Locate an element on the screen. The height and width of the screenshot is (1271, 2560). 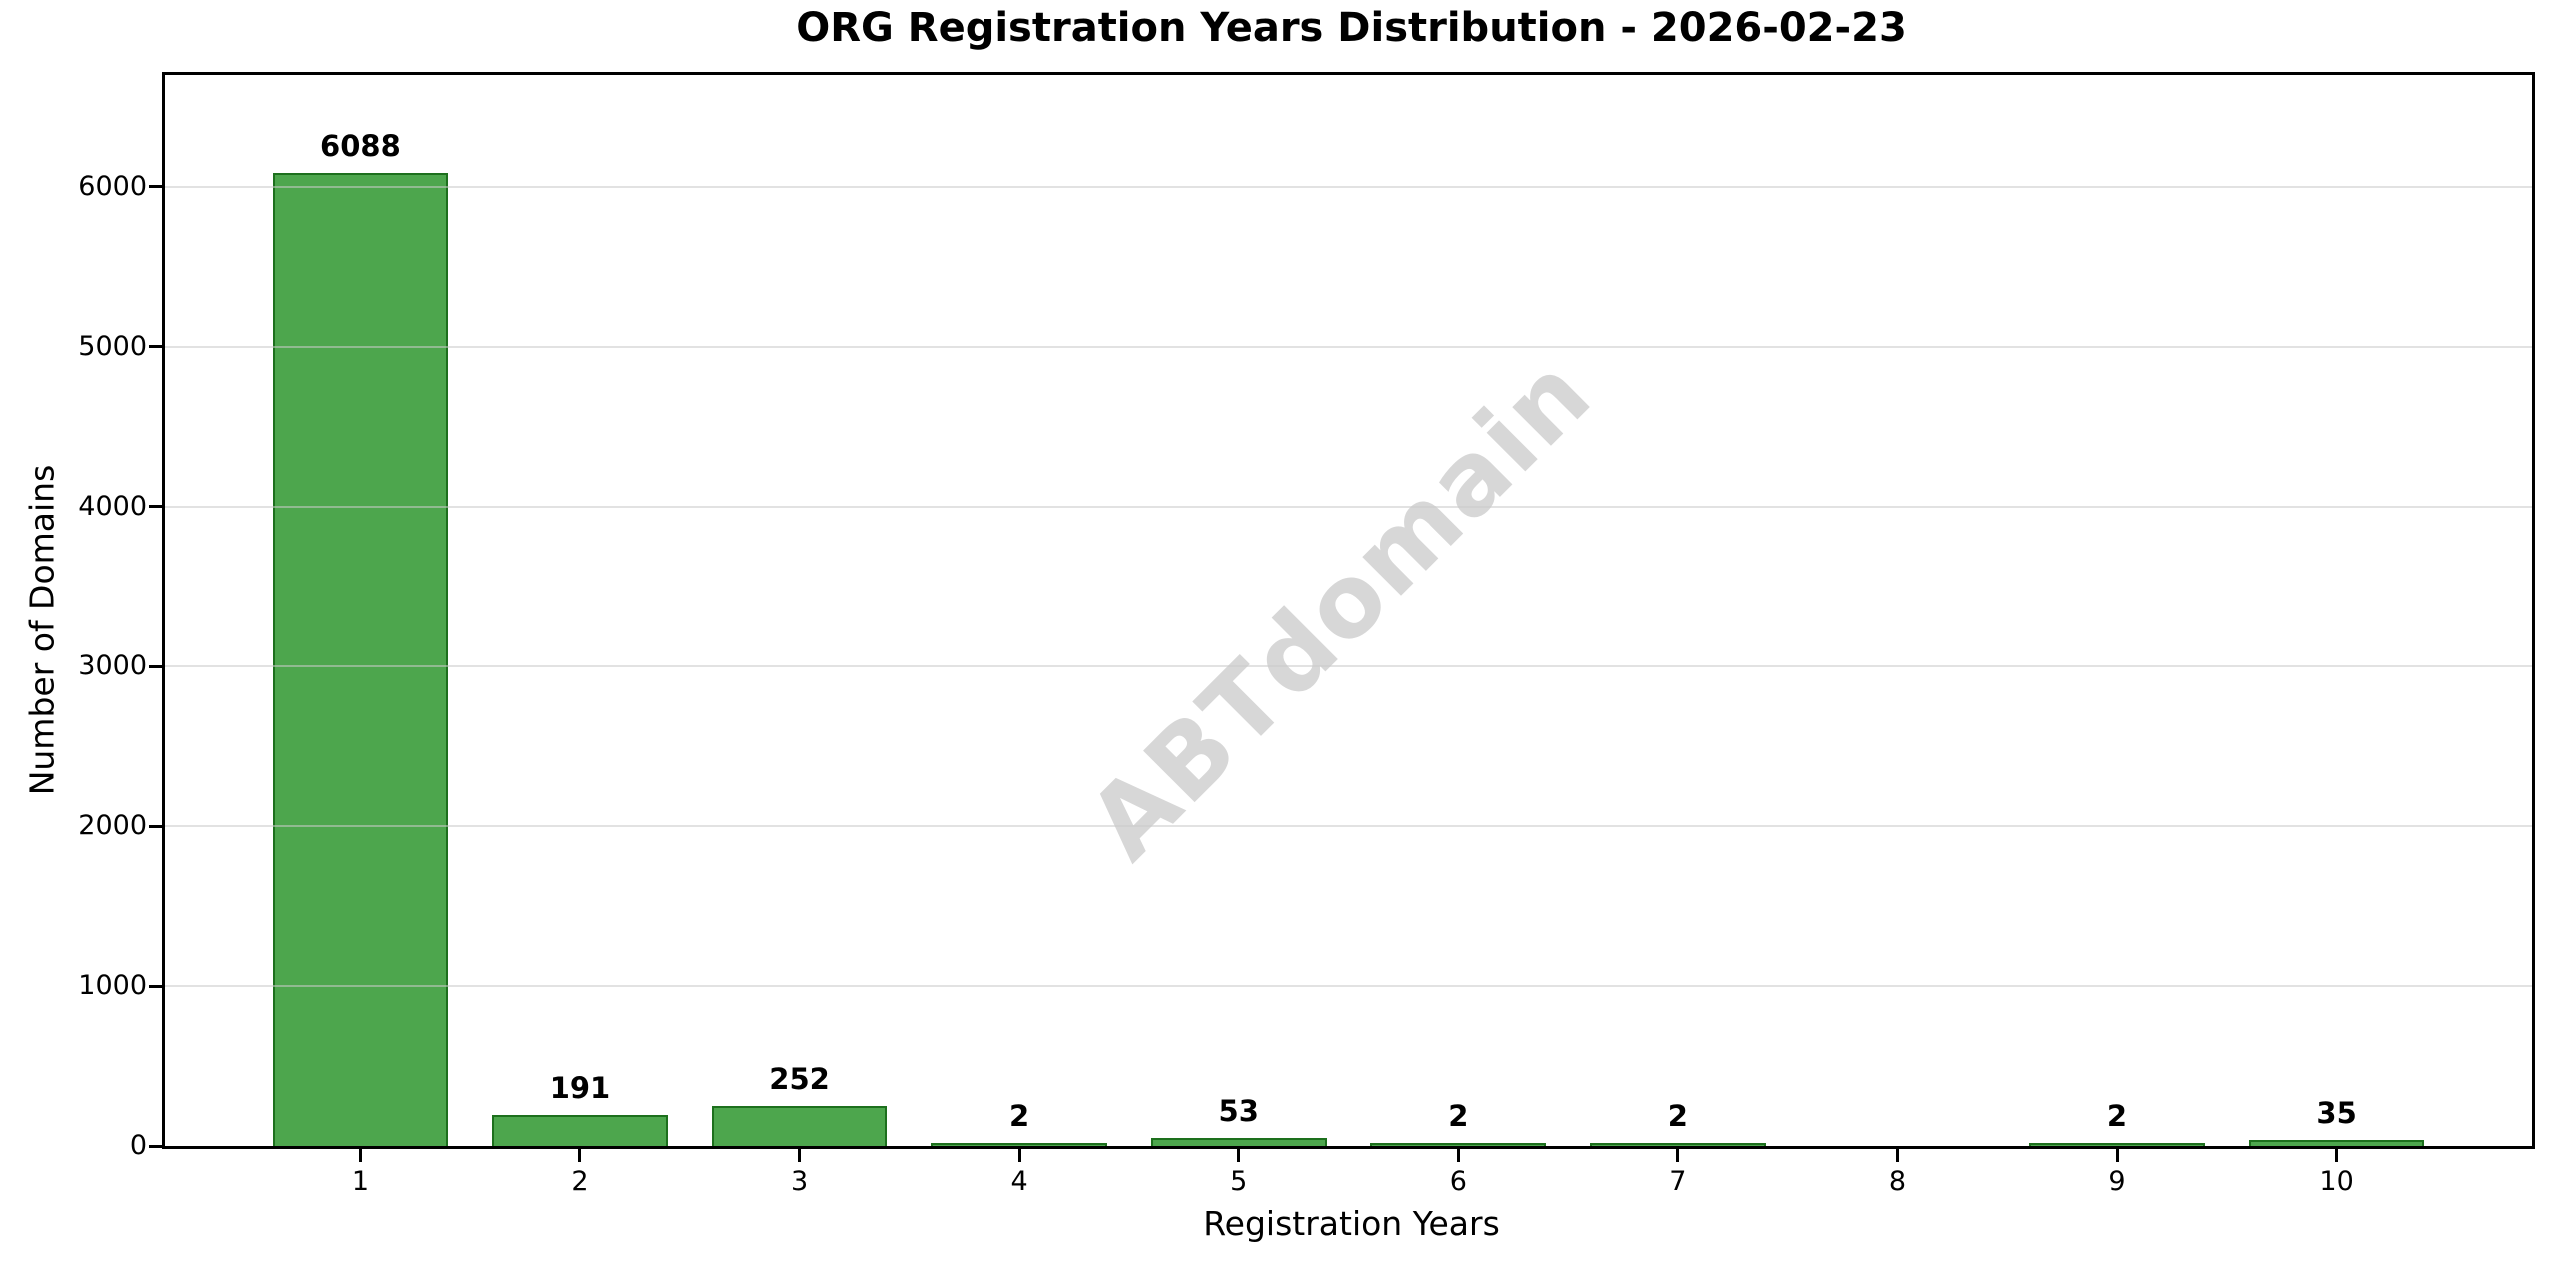
x-tick-label: 1 is located at coordinates (360, 1181).